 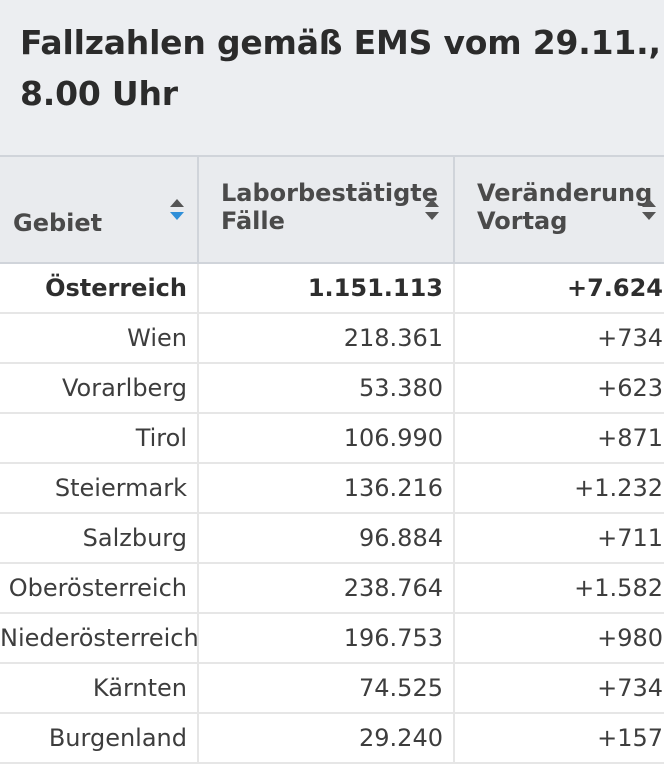 I want to click on table-row: Burgenland 29.240 +157, so click(x=332, y=738).